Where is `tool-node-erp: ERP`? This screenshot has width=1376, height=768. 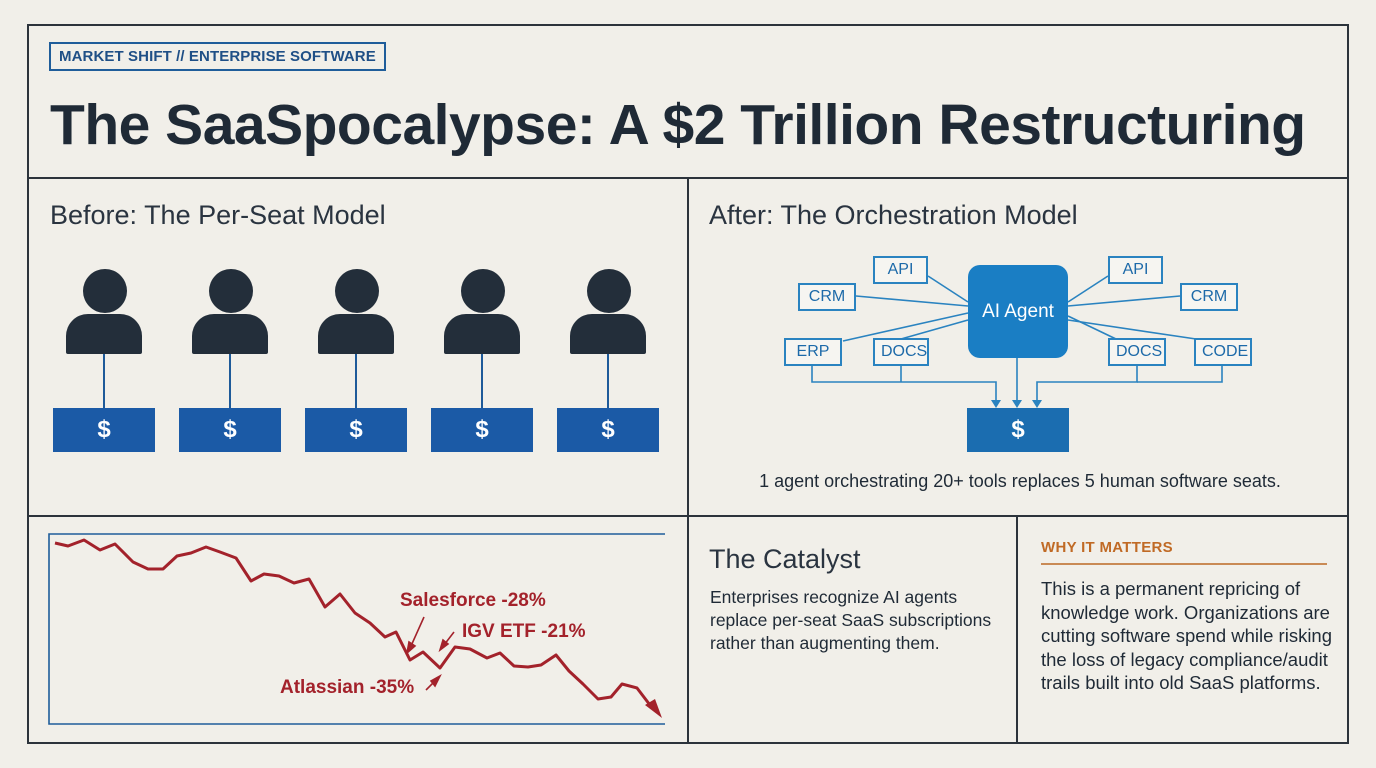 tool-node-erp: ERP is located at coordinates (813, 352).